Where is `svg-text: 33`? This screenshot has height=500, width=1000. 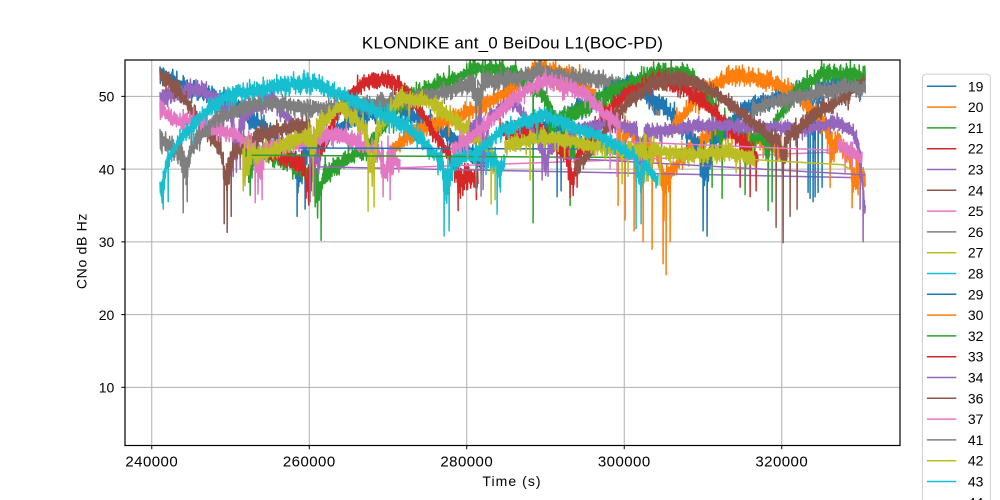 svg-text: 33 is located at coordinates (976, 357).